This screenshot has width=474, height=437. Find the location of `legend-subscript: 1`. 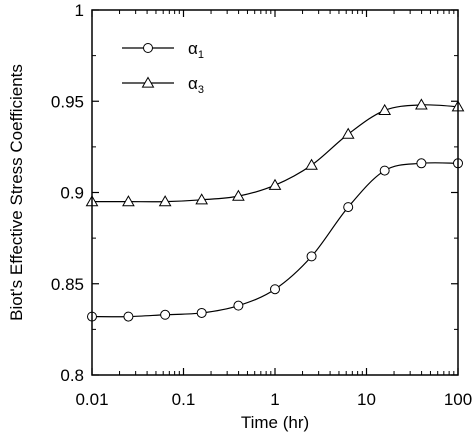

legend-subscript: 1 is located at coordinates (201, 55).